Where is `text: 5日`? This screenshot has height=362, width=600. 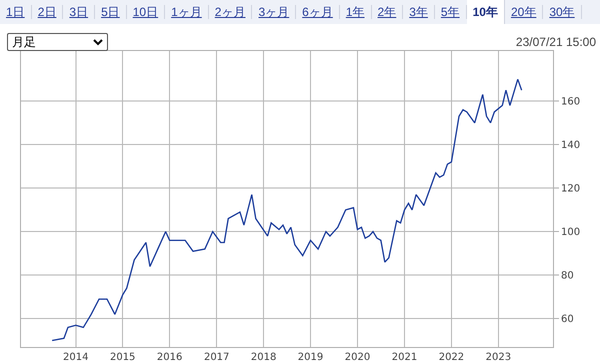 text: 5日 is located at coordinates (111, 12).